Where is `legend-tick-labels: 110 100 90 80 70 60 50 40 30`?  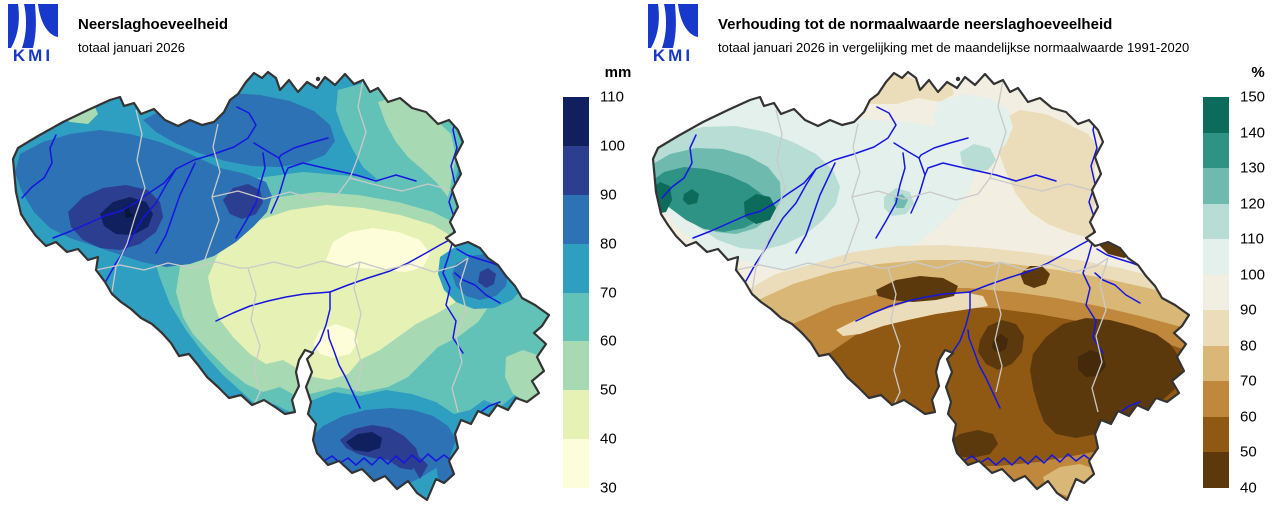 legend-tick-labels: 110 100 90 80 70 60 50 40 30 is located at coordinates (603, 293).